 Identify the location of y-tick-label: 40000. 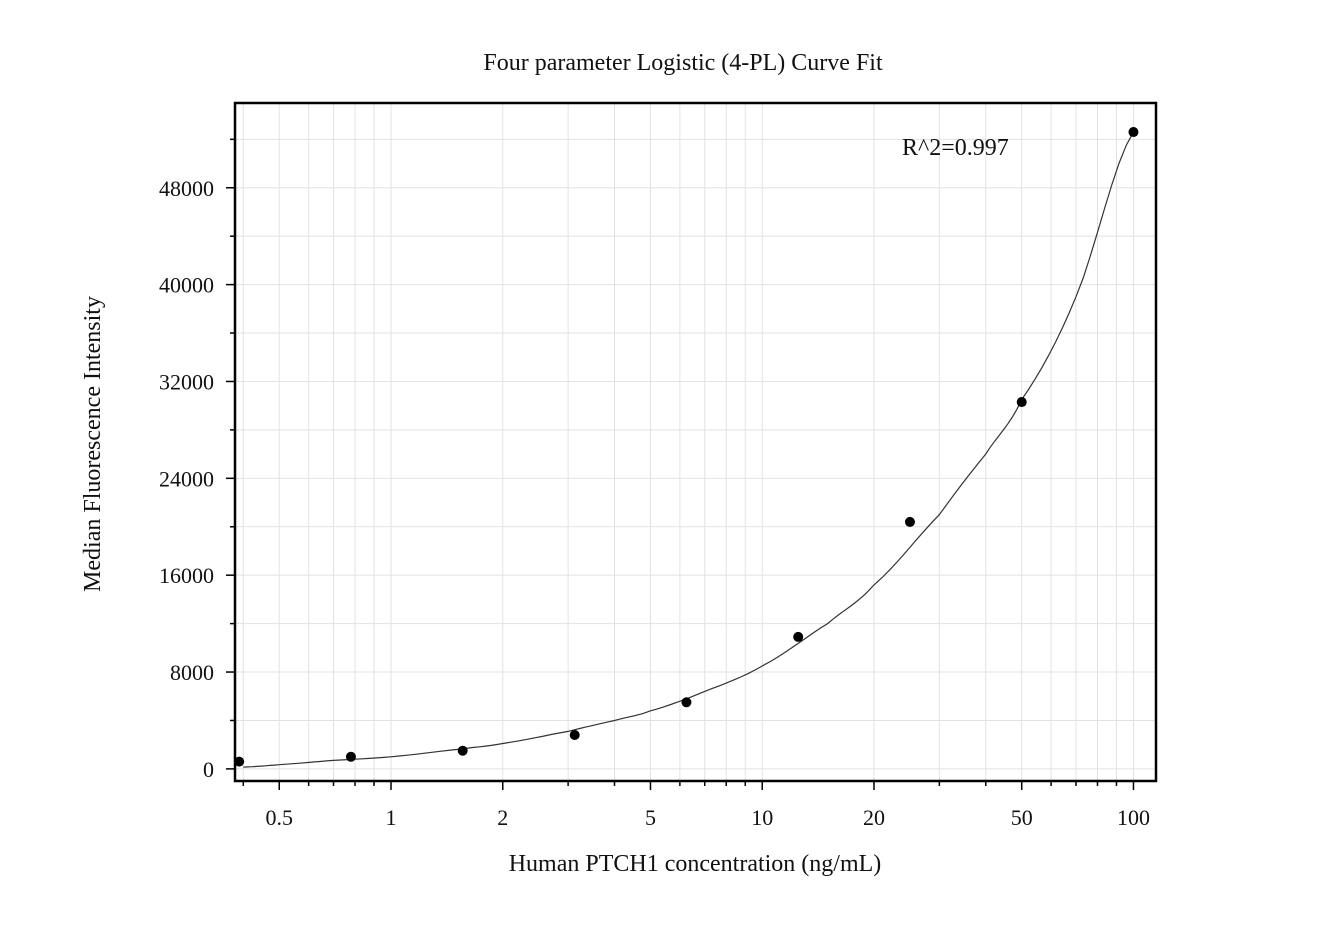
(186, 285).